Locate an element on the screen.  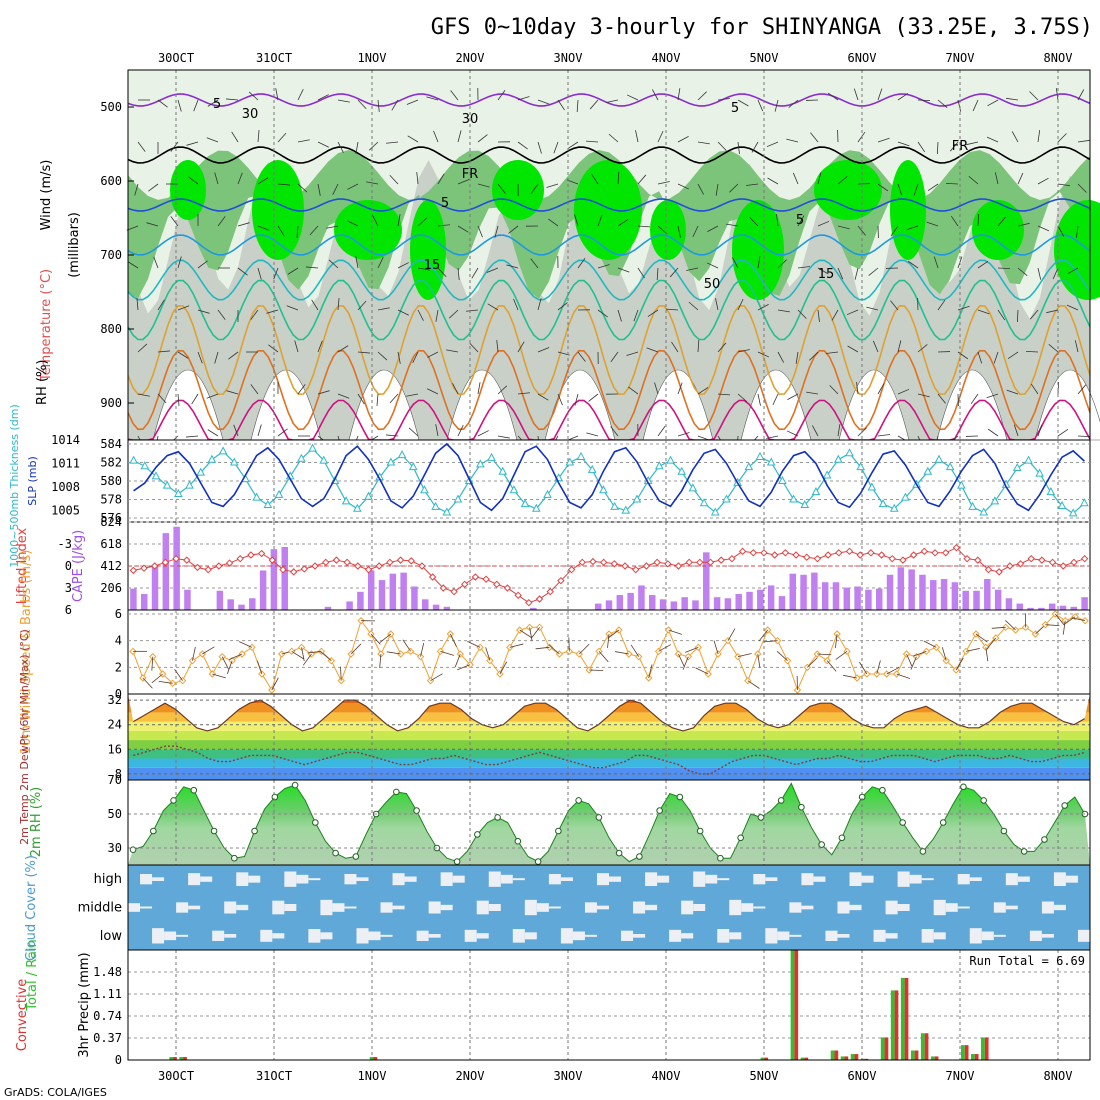
date-label-top: 5NOV is located at coordinates (764, 58).